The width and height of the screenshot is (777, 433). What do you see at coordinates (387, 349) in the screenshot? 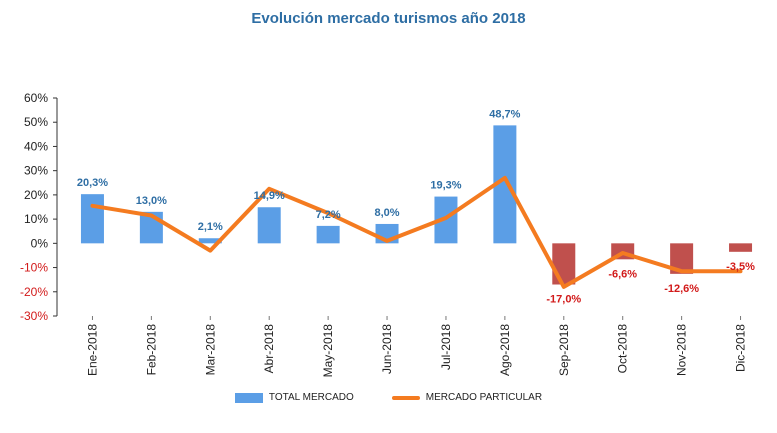
I see `x-category-label: Jun-2018` at bounding box center [387, 349].